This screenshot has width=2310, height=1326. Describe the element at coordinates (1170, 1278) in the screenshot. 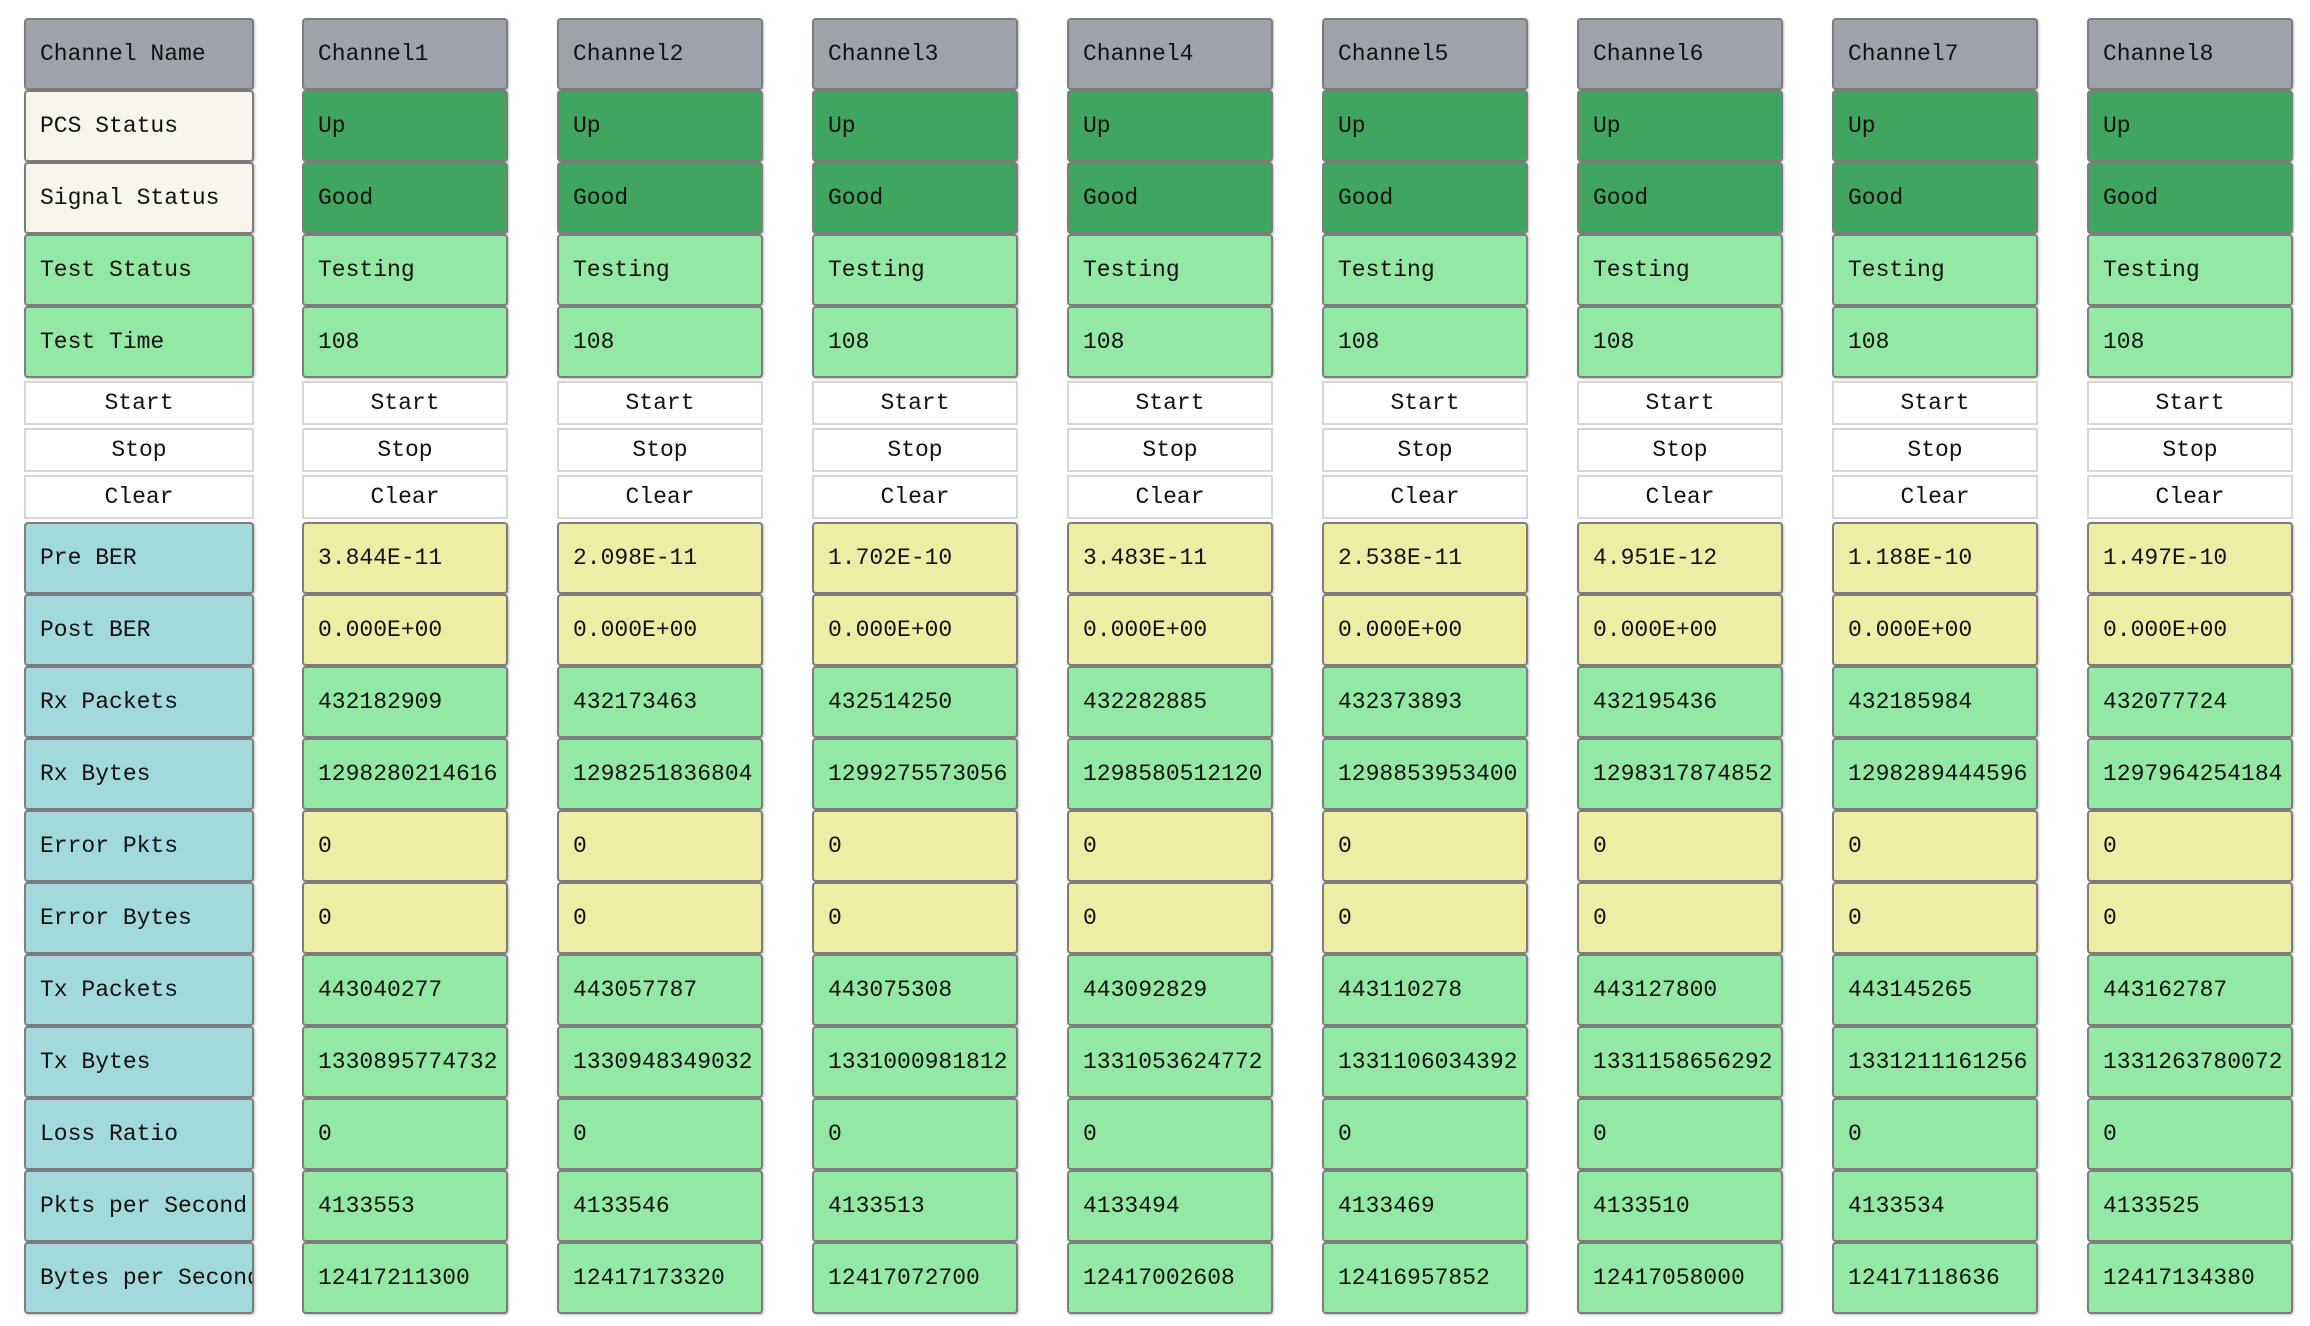

I see `metric-value: 12417002608` at that location.